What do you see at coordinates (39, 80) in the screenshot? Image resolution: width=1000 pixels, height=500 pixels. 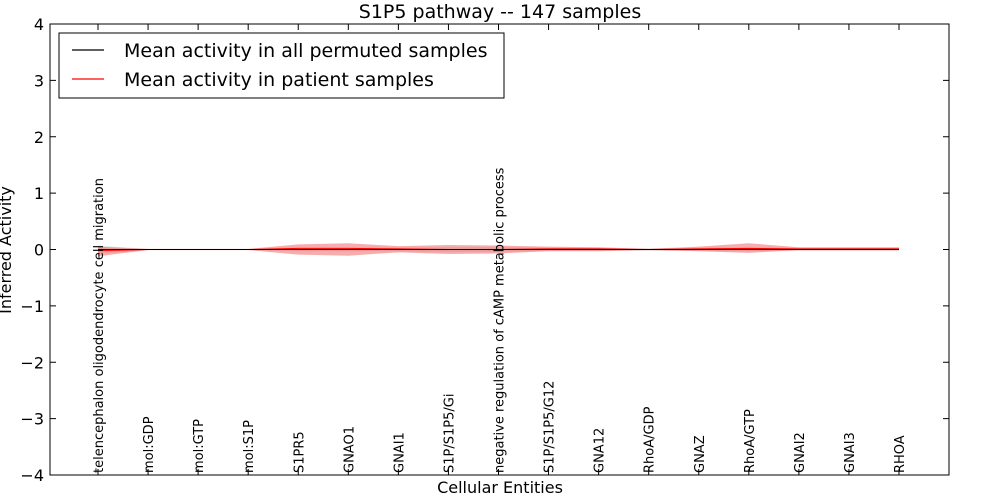 I see `y-tick-label: 3` at bounding box center [39, 80].